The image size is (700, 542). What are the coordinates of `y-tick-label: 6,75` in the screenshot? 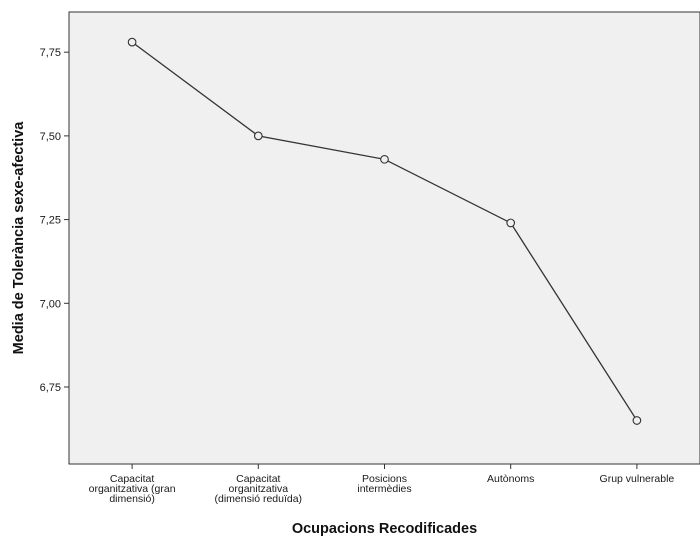 It's located at (50, 388).